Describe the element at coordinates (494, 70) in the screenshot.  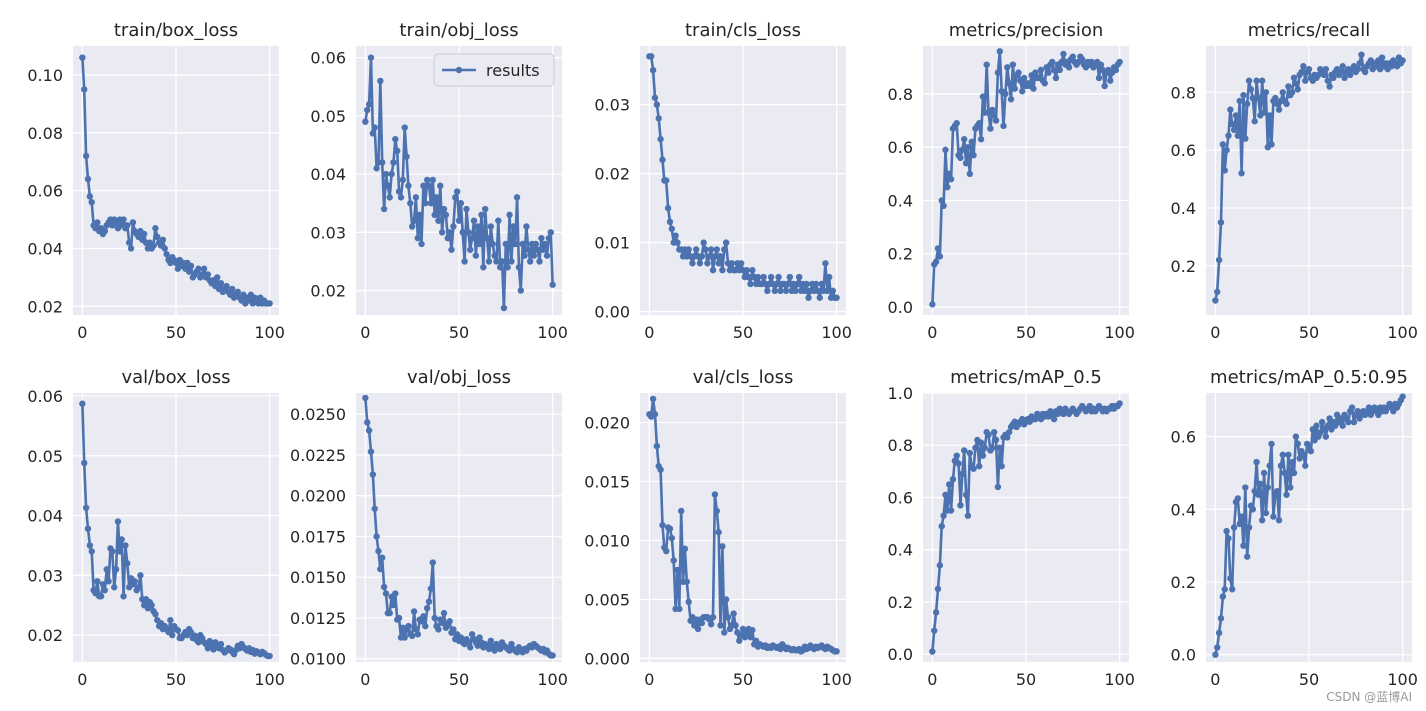
I see `legend: results` at that location.